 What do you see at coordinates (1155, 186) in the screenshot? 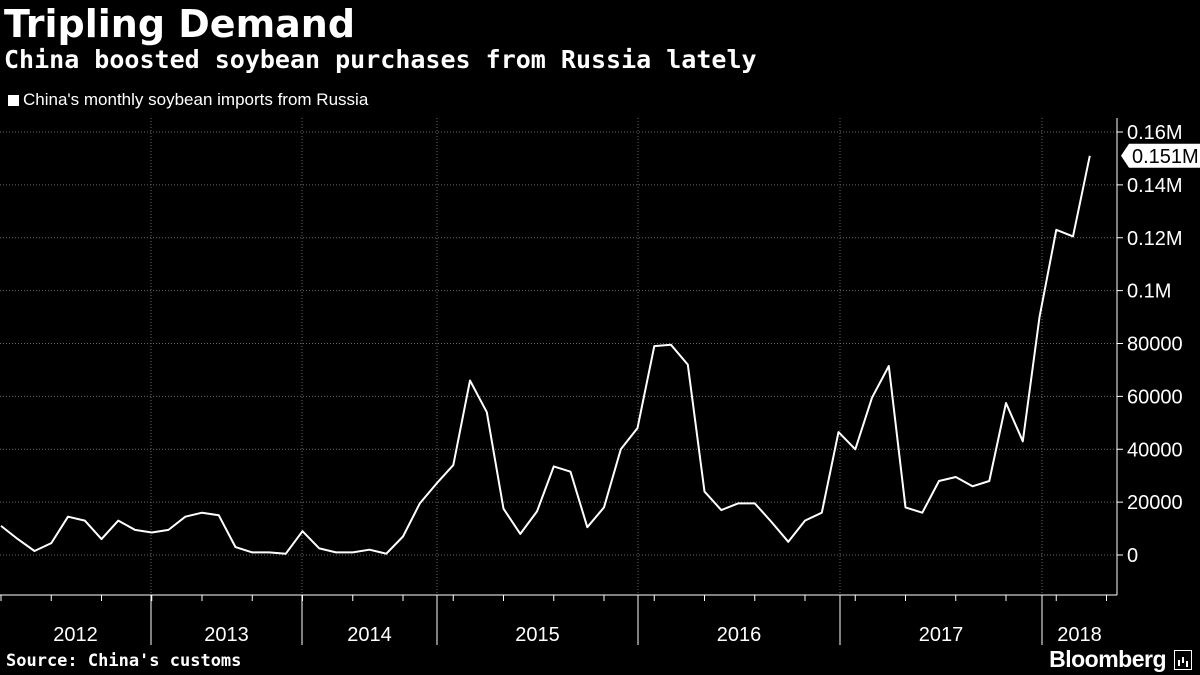
I see `y-tick-label: 0.14M` at bounding box center [1155, 186].